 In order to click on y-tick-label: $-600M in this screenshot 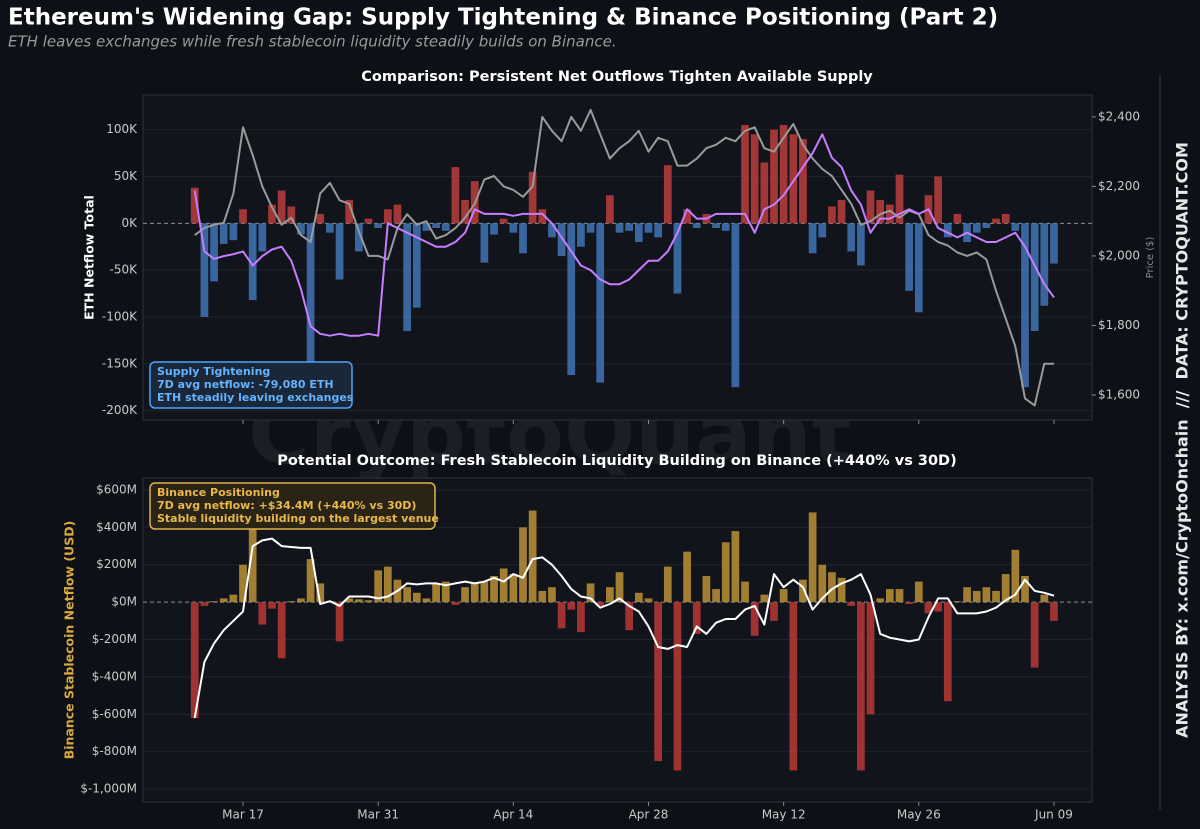, I will do `click(114, 714)`.